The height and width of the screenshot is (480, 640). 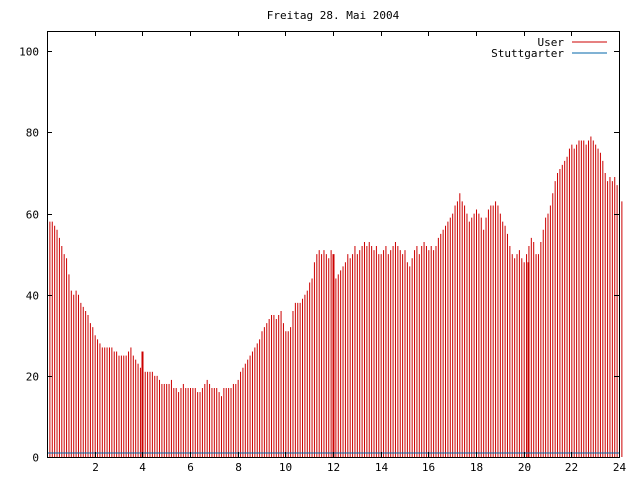 I want to click on y-tick-label: 100, so click(x=29, y=52).